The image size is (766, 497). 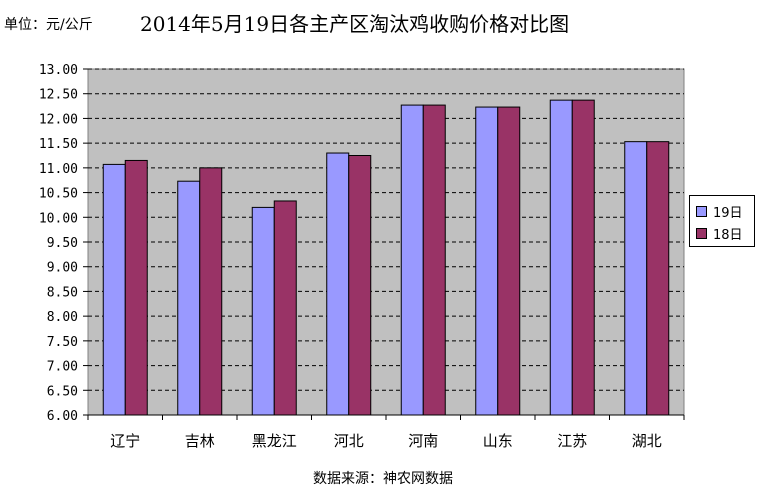 What do you see at coordinates (58, 95) in the screenshot?
I see `y-tick-label: 12.50` at bounding box center [58, 95].